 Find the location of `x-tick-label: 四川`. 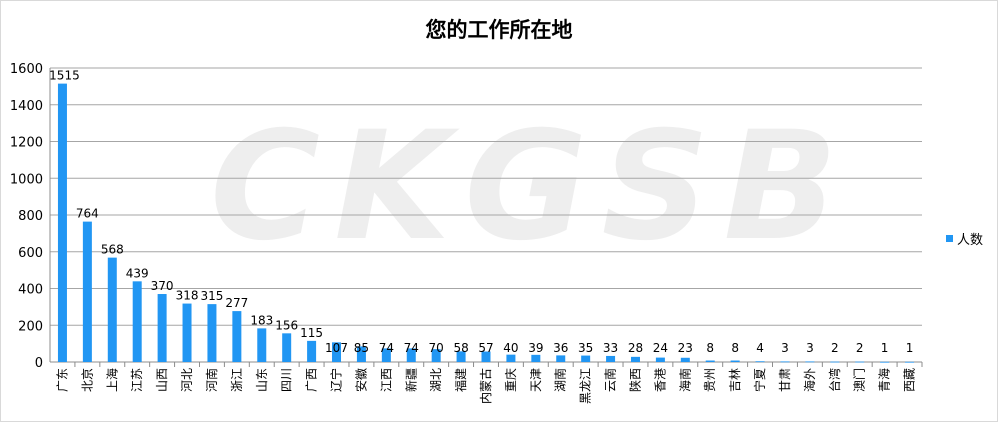

x-tick-label: 四川 is located at coordinates (287, 380).